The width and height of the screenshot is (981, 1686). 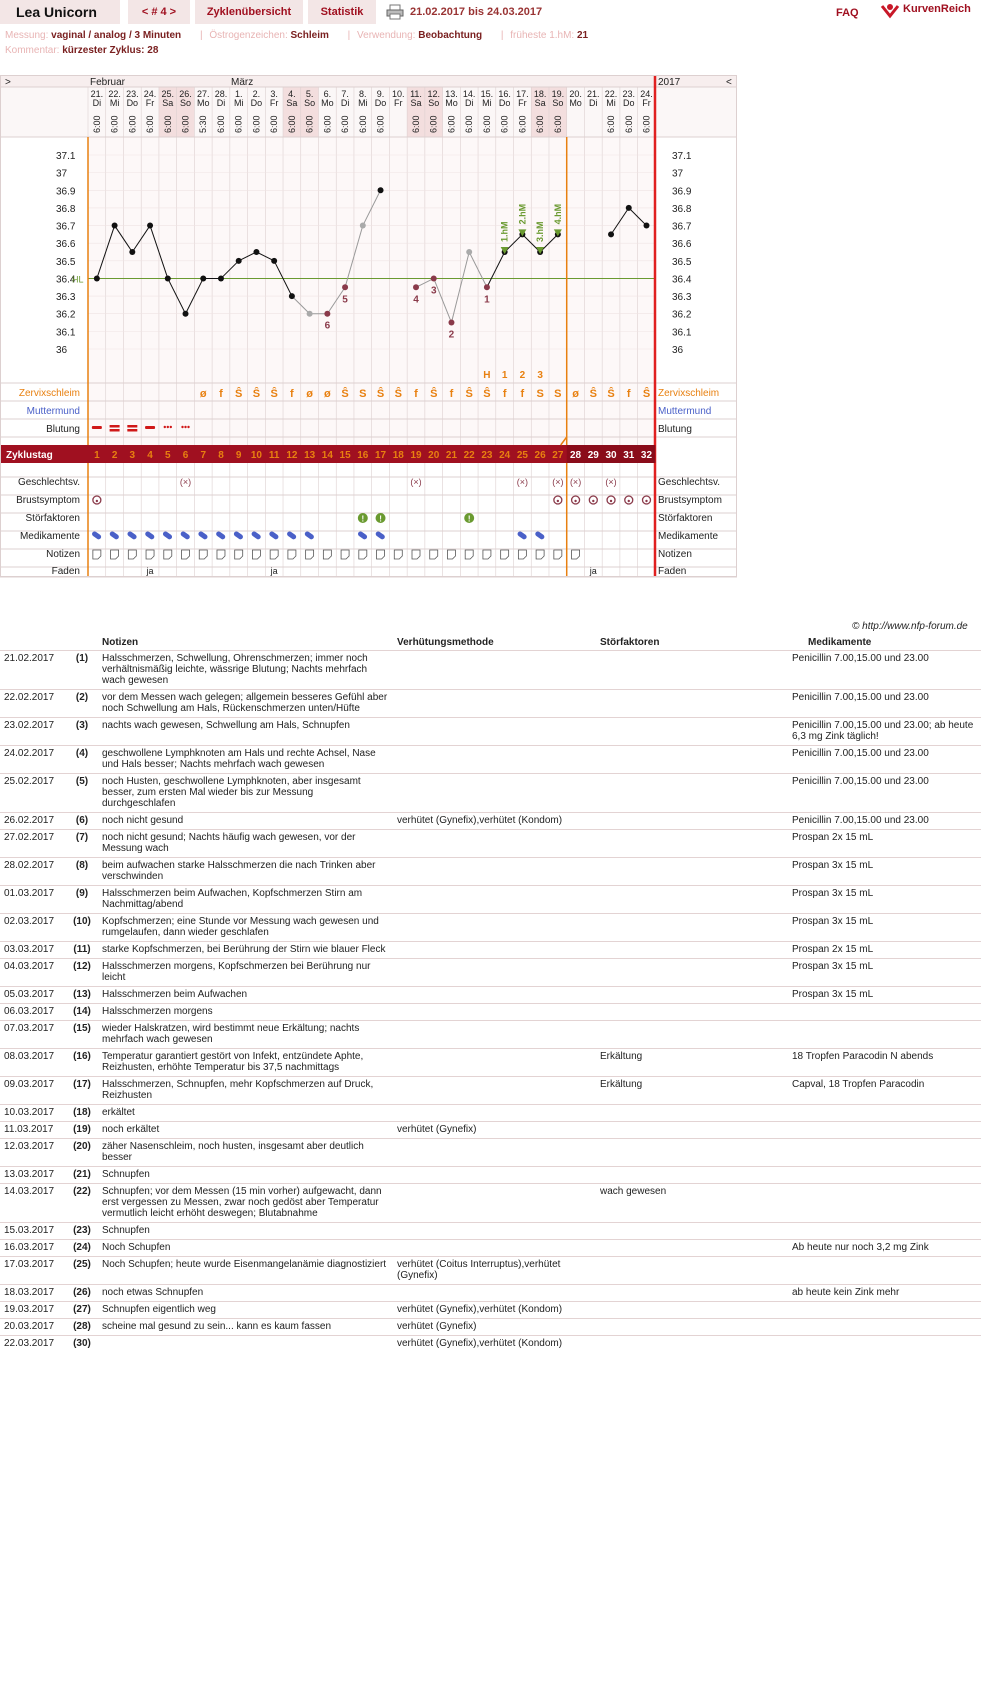 What do you see at coordinates (82, 1270) in the screenshot?
I see `note-cycle-day: (25)` at bounding box center [82, 1270].